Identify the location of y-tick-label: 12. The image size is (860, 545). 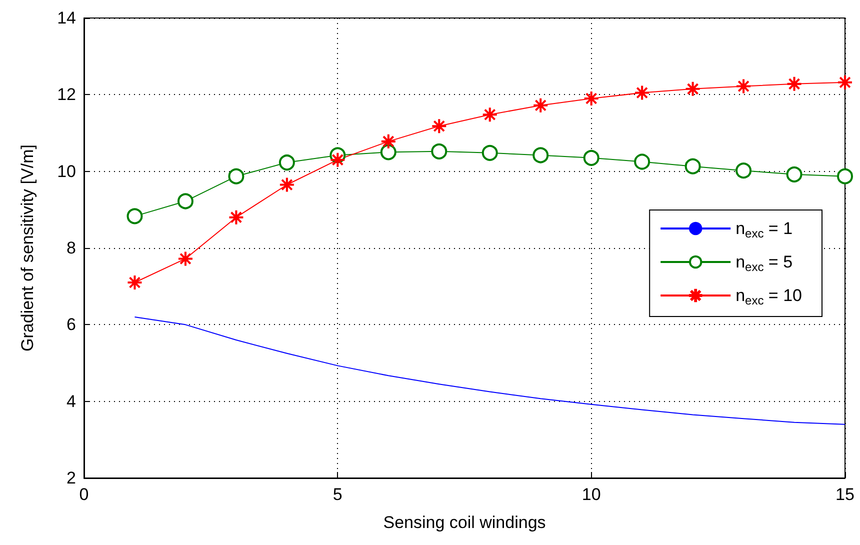
(66, 94).